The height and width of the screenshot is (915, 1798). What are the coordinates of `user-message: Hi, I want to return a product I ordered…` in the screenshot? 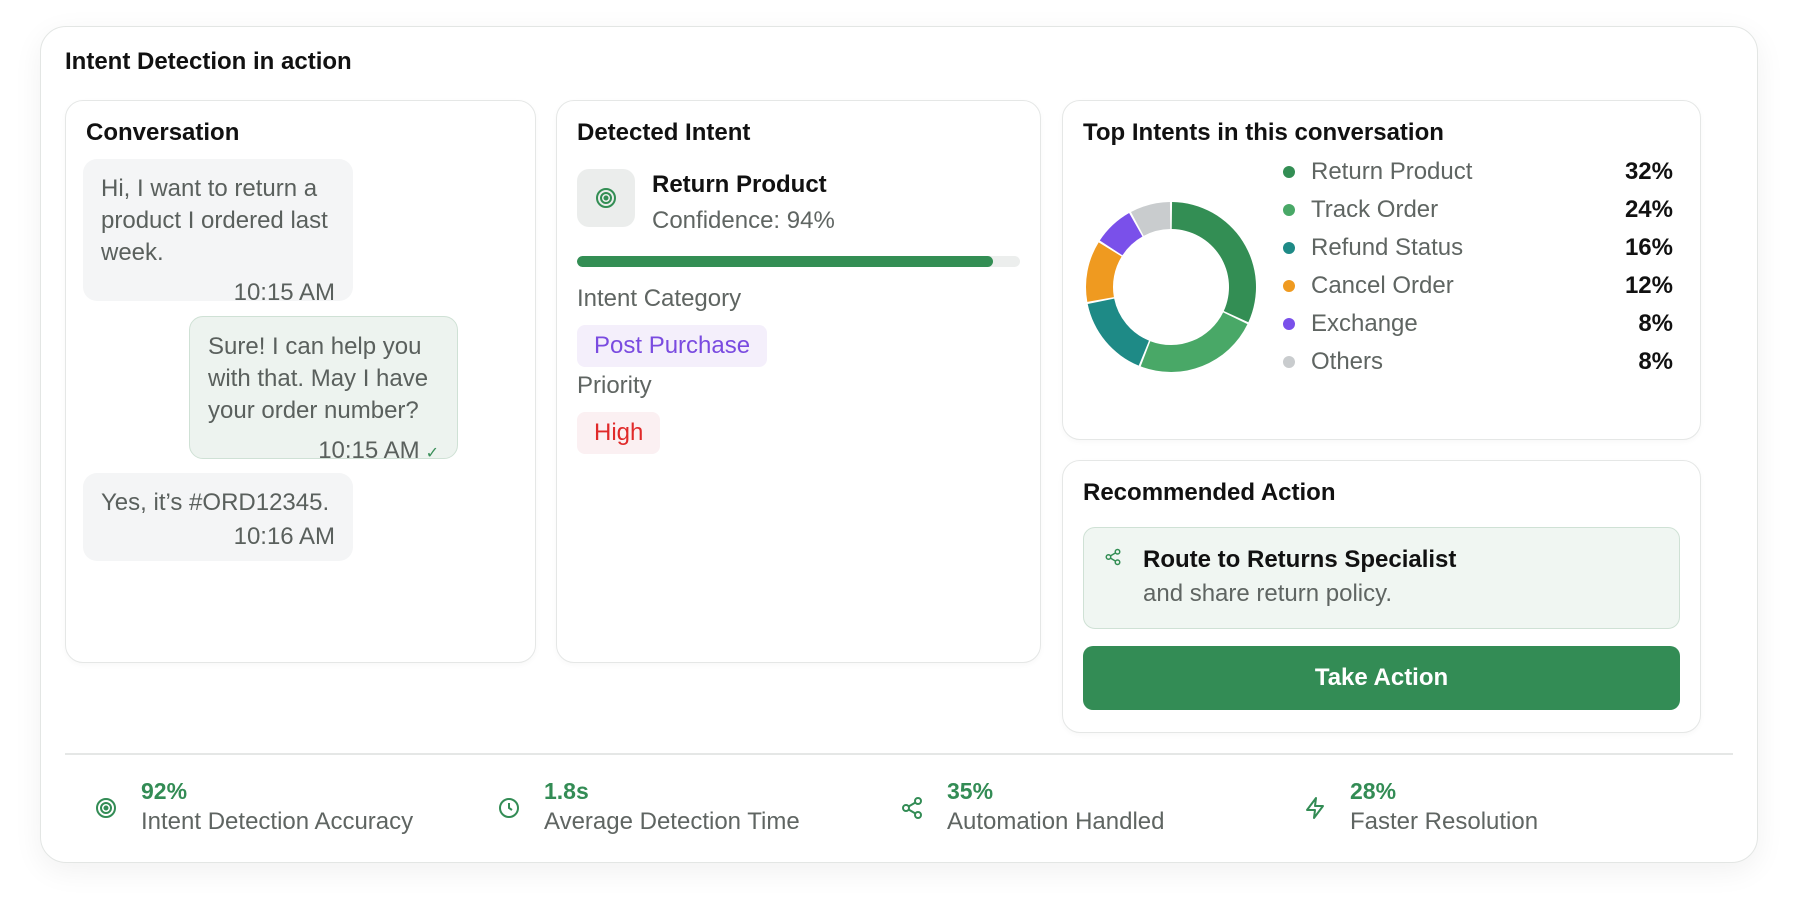 It's located at (218, 232).